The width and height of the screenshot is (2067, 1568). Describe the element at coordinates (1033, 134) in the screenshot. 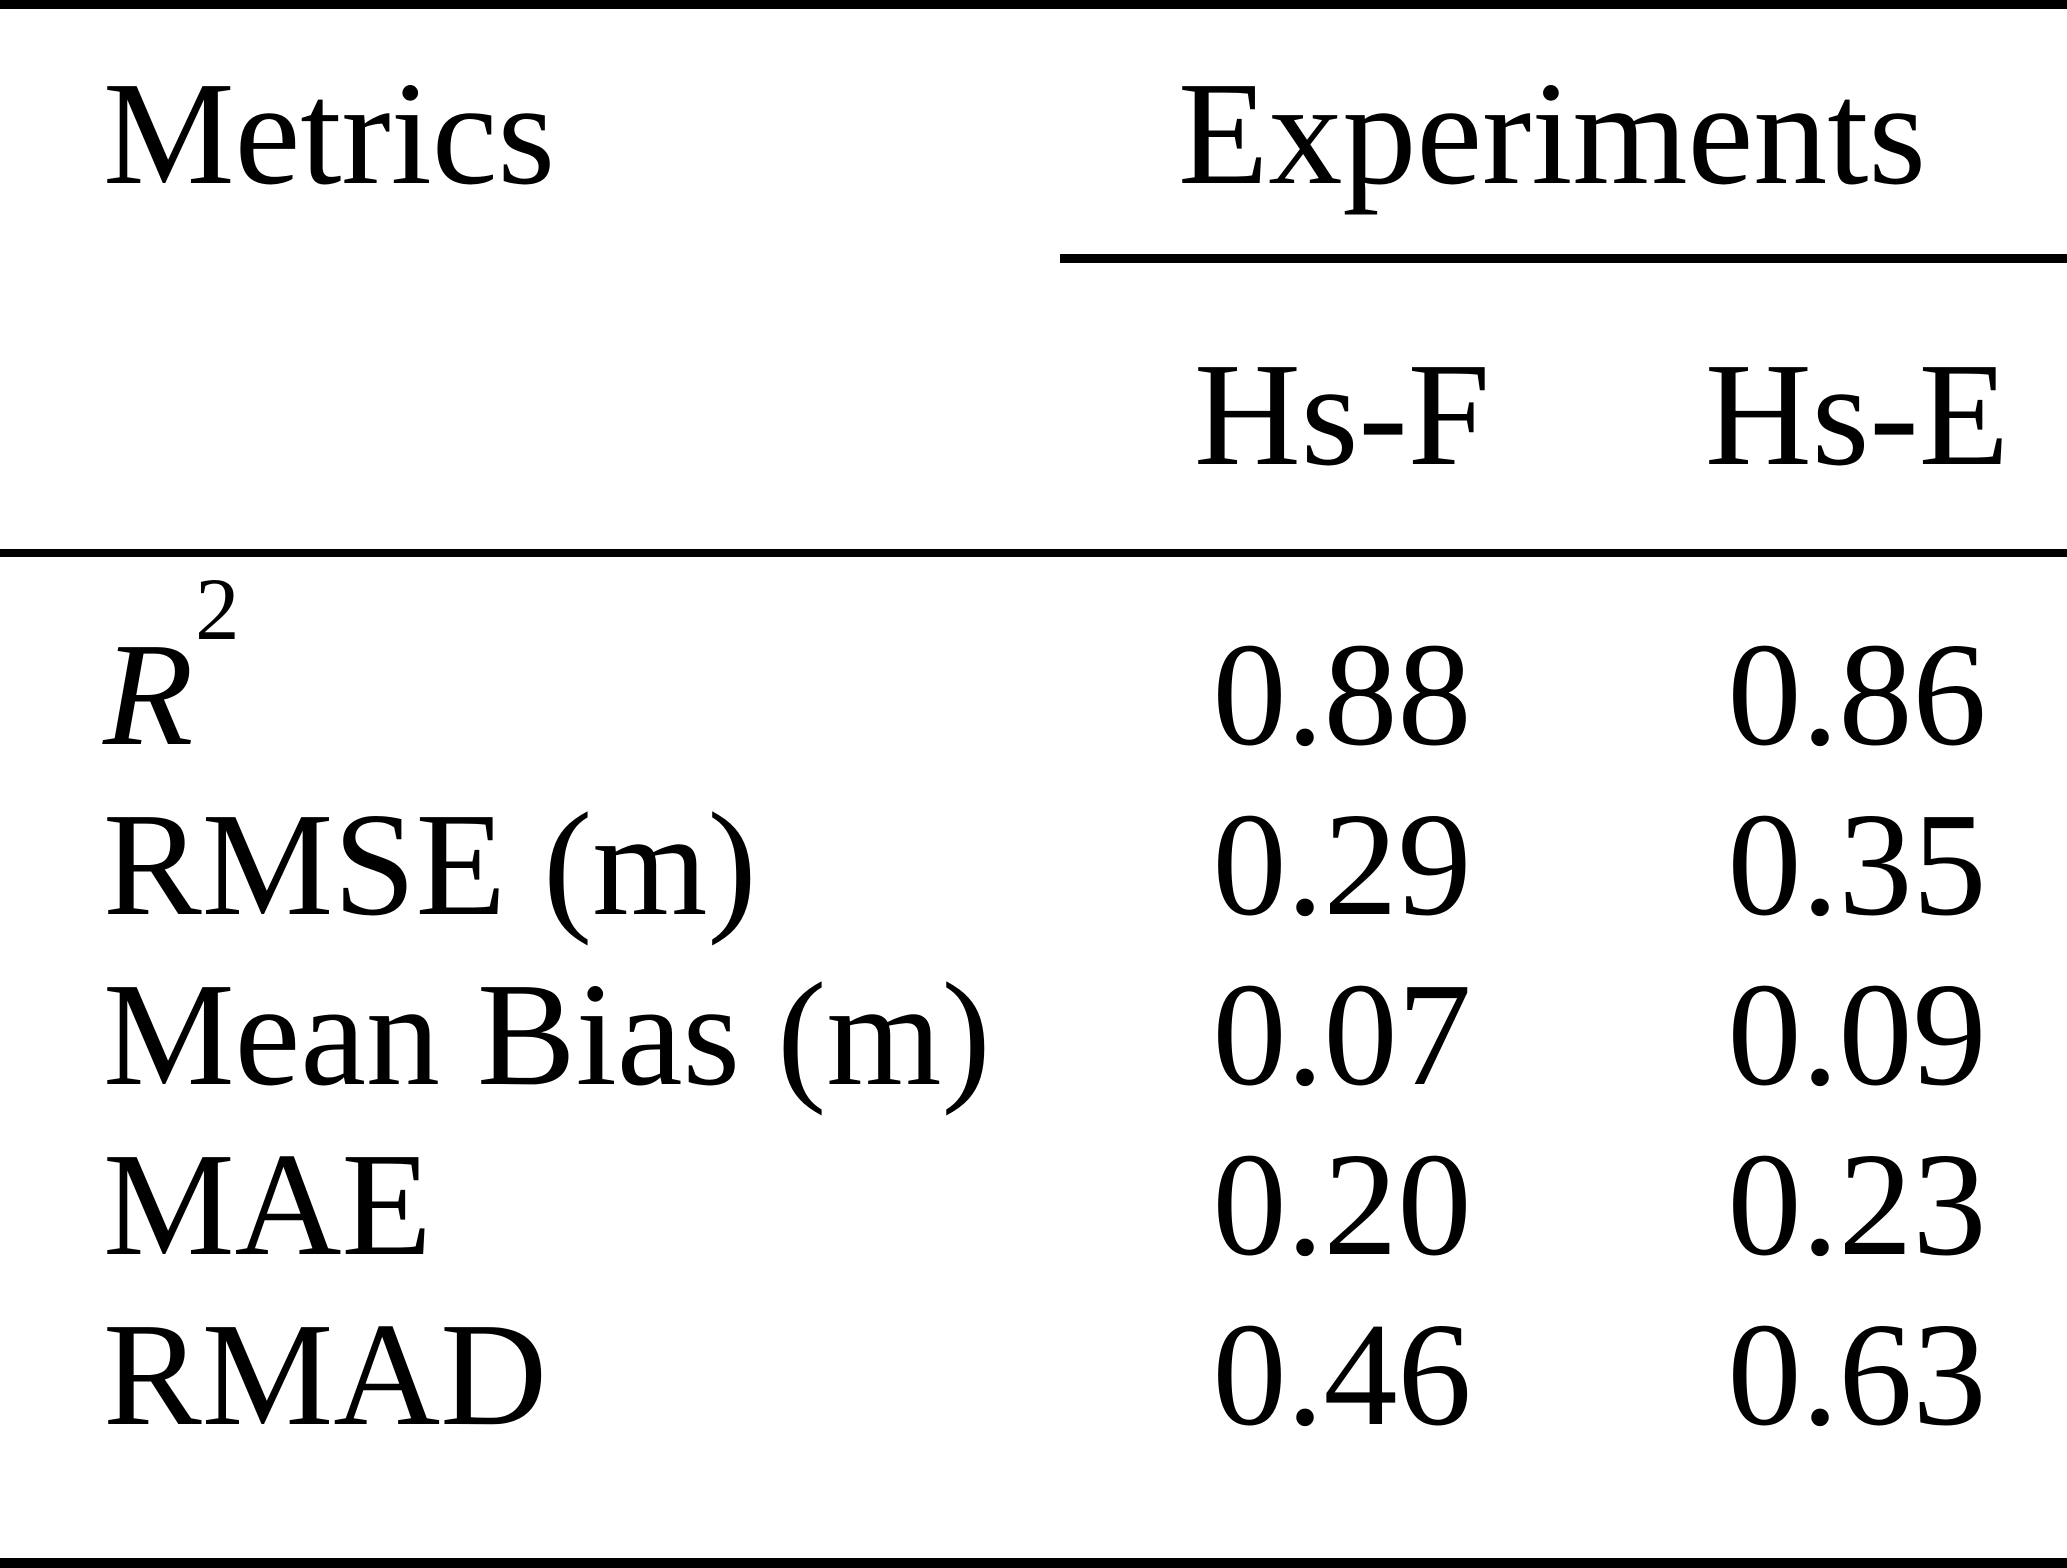

I see `header-row-group: Metrics Experiments` at that location.